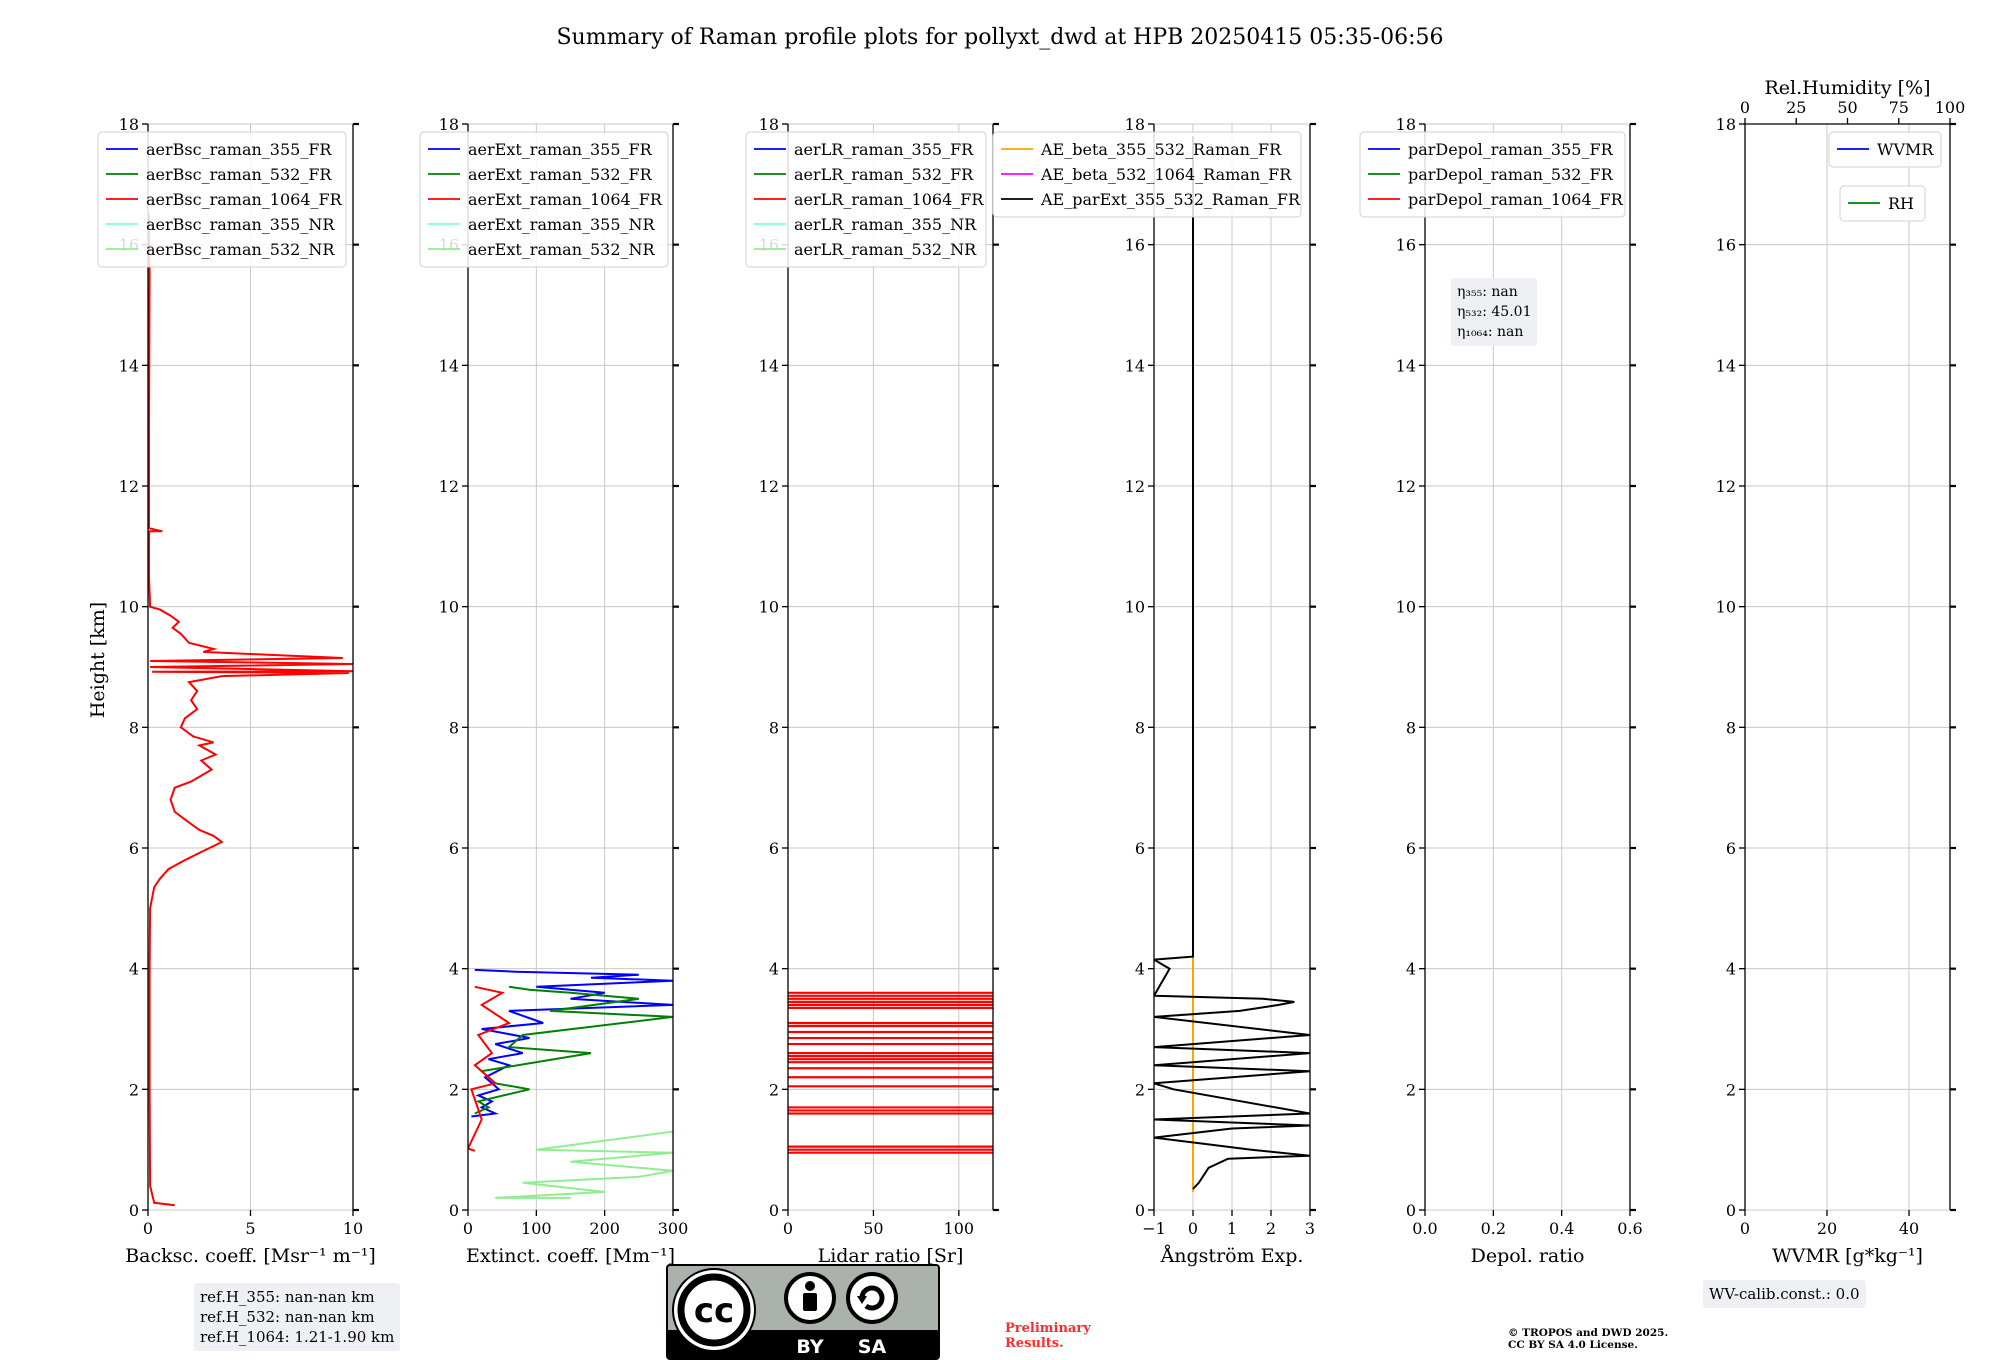 This screenshot has height=1360, width=2000. I want to click on legend-entry: AE_beta_355_532_Raman_FR, so click(1161, 149).